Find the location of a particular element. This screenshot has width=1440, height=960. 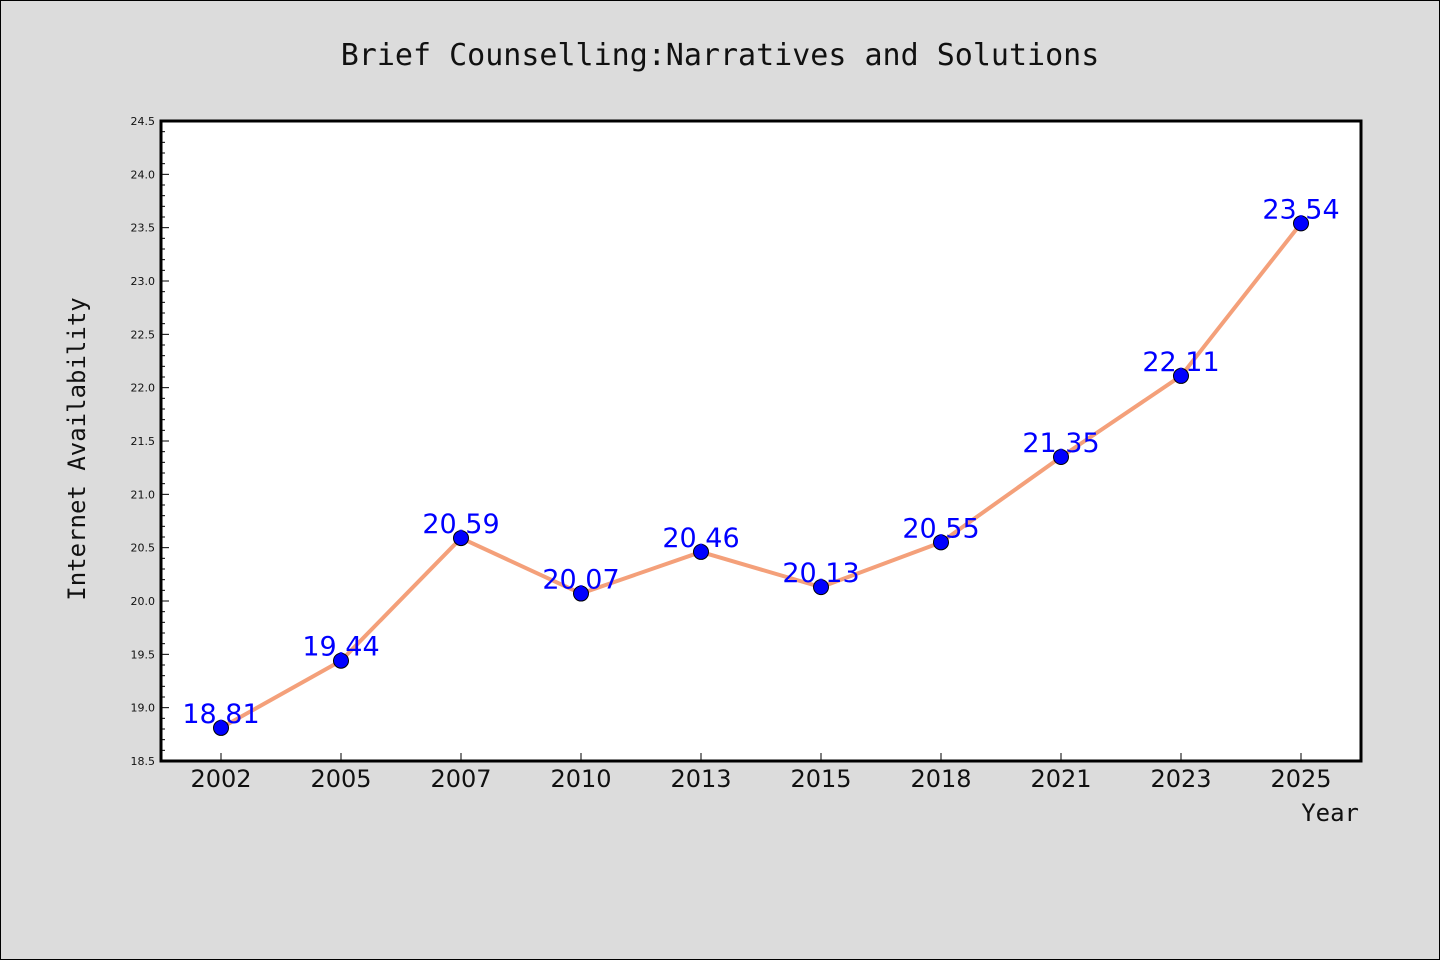

y-tick-label: 19.5 is located at coordinates (143, 654).